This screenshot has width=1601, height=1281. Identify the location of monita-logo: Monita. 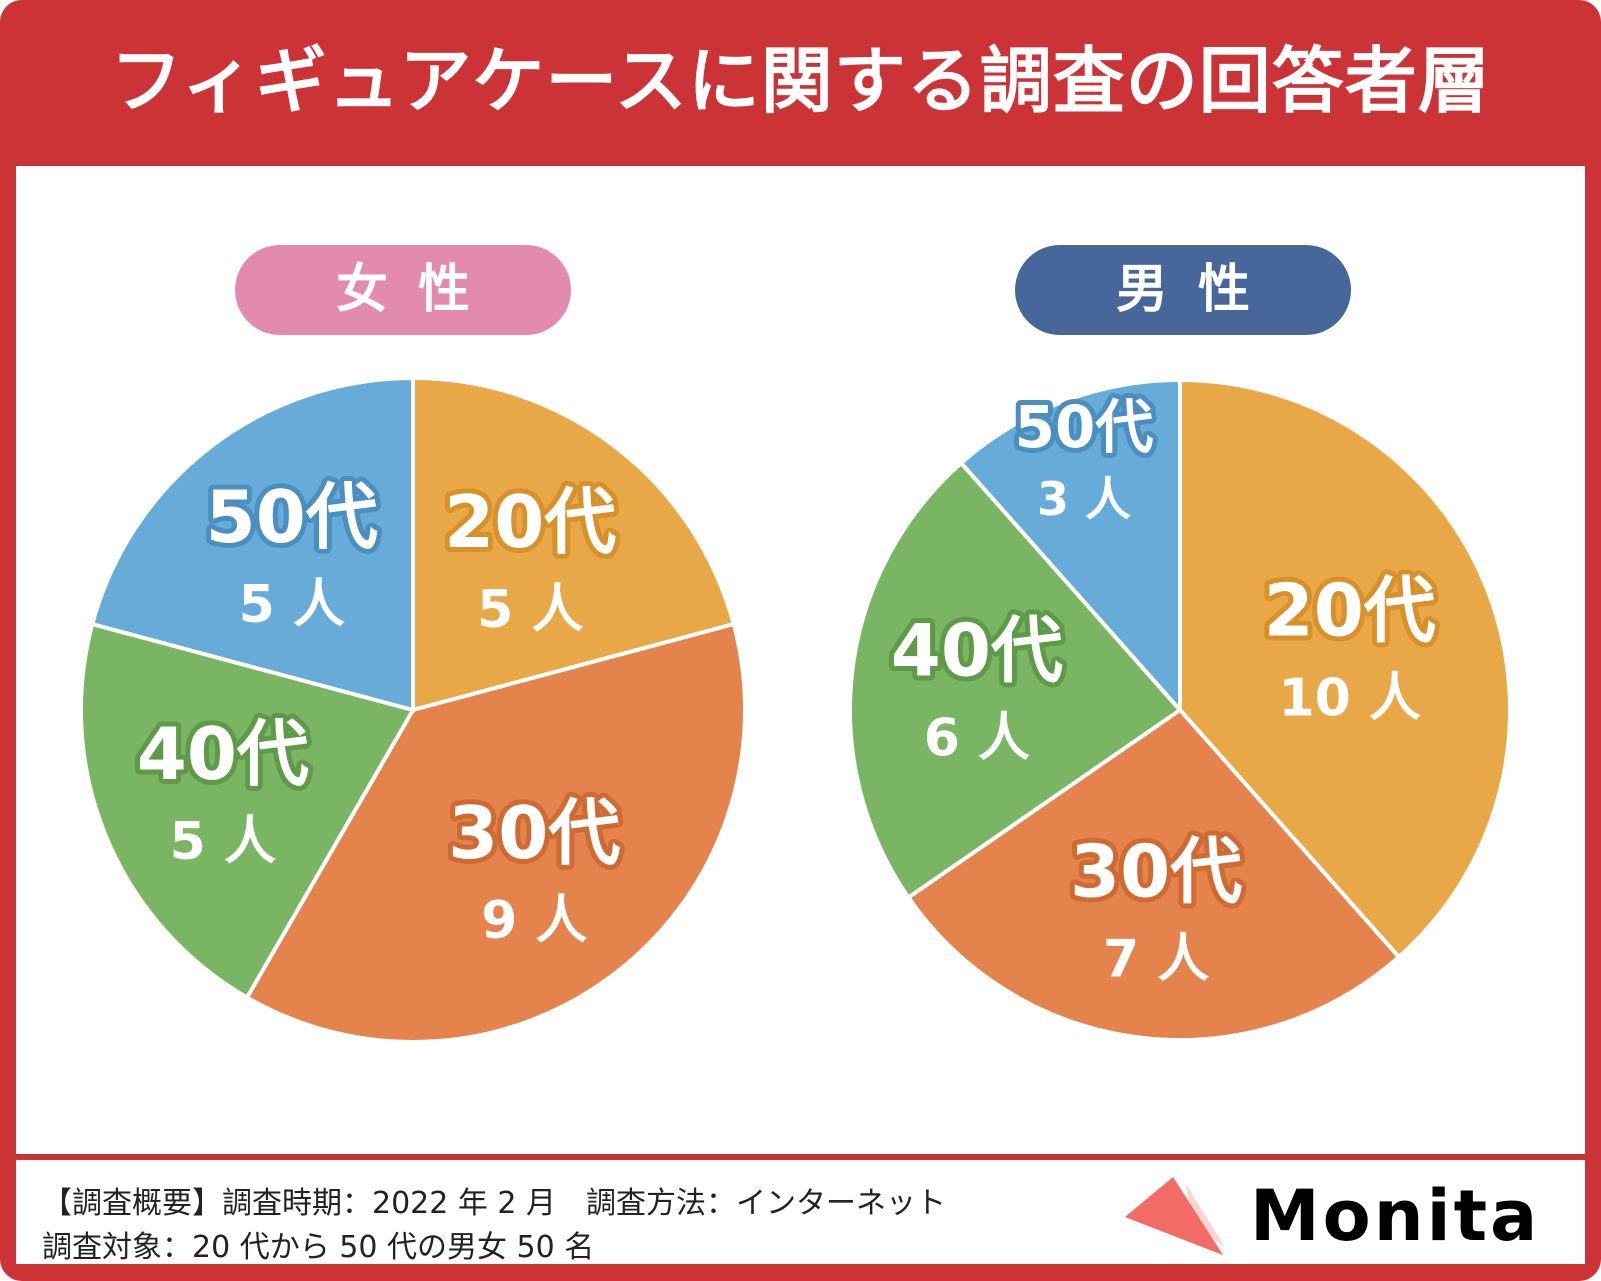
(1335, 1220).